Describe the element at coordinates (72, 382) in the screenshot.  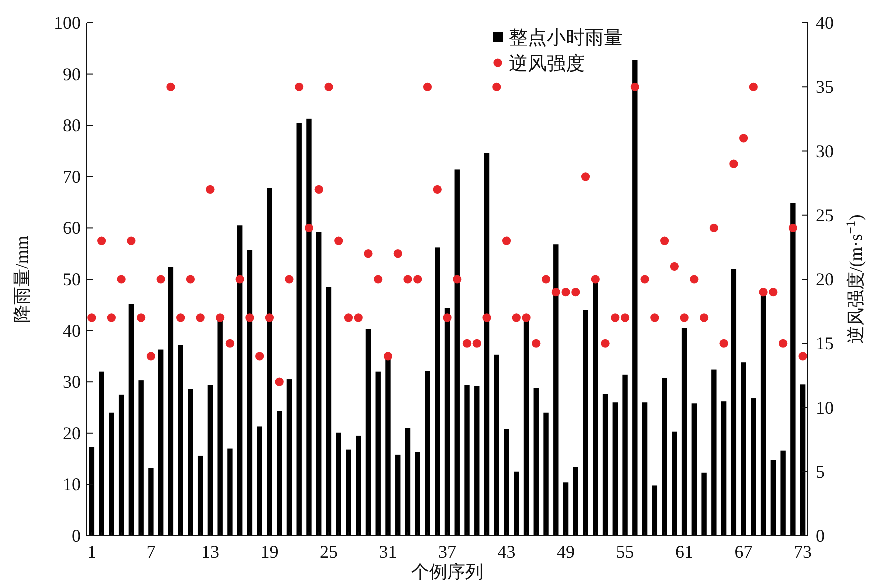
I see `y-tick-label: 30` at that location.